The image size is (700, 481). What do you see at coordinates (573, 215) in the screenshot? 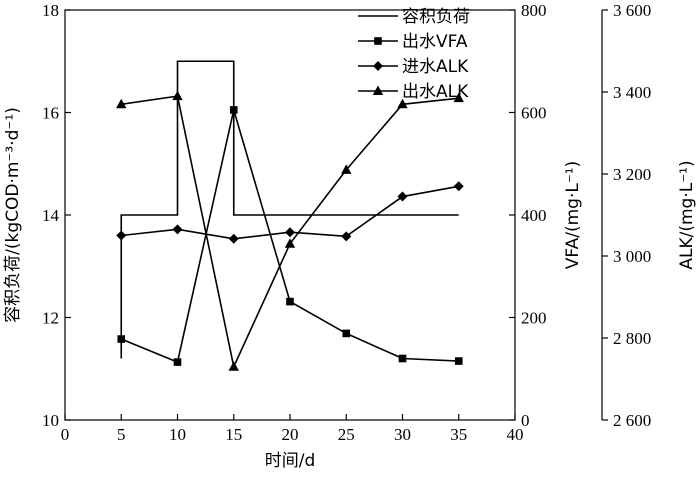
I see `vfa-y-axis-title: VFA/(mg·L⁻¹)` at bounding box center [573, 215].